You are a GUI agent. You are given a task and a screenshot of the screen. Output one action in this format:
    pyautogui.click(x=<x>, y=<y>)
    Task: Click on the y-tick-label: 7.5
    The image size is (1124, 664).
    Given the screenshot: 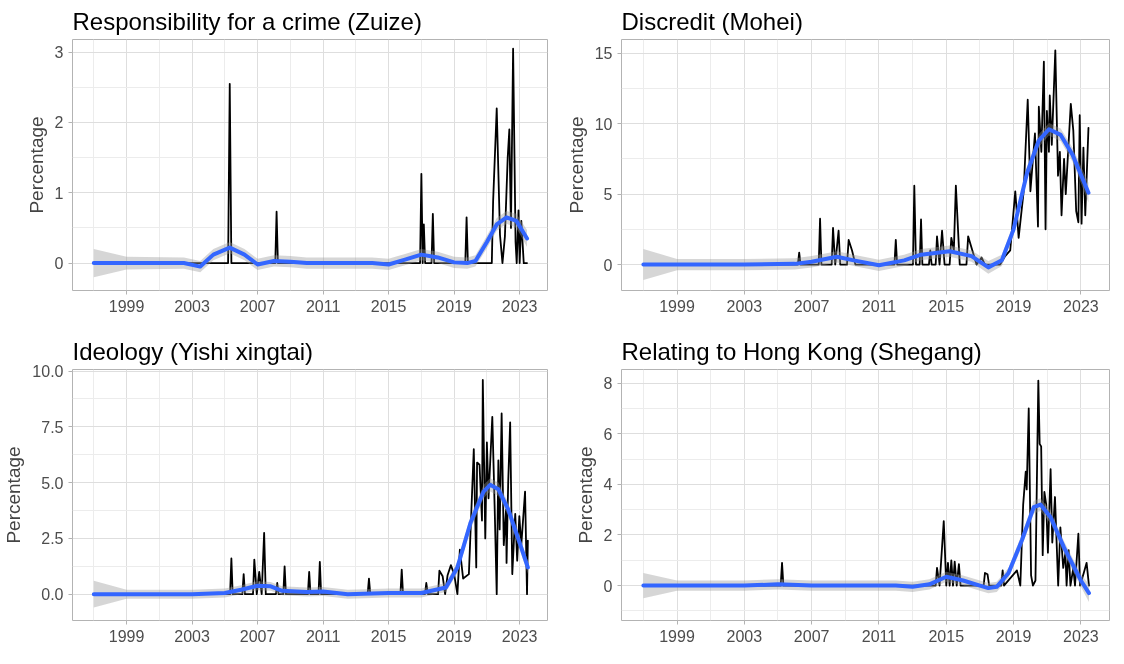 What is the action you would take?
    pyautogui.click(x=52, y=427)
    